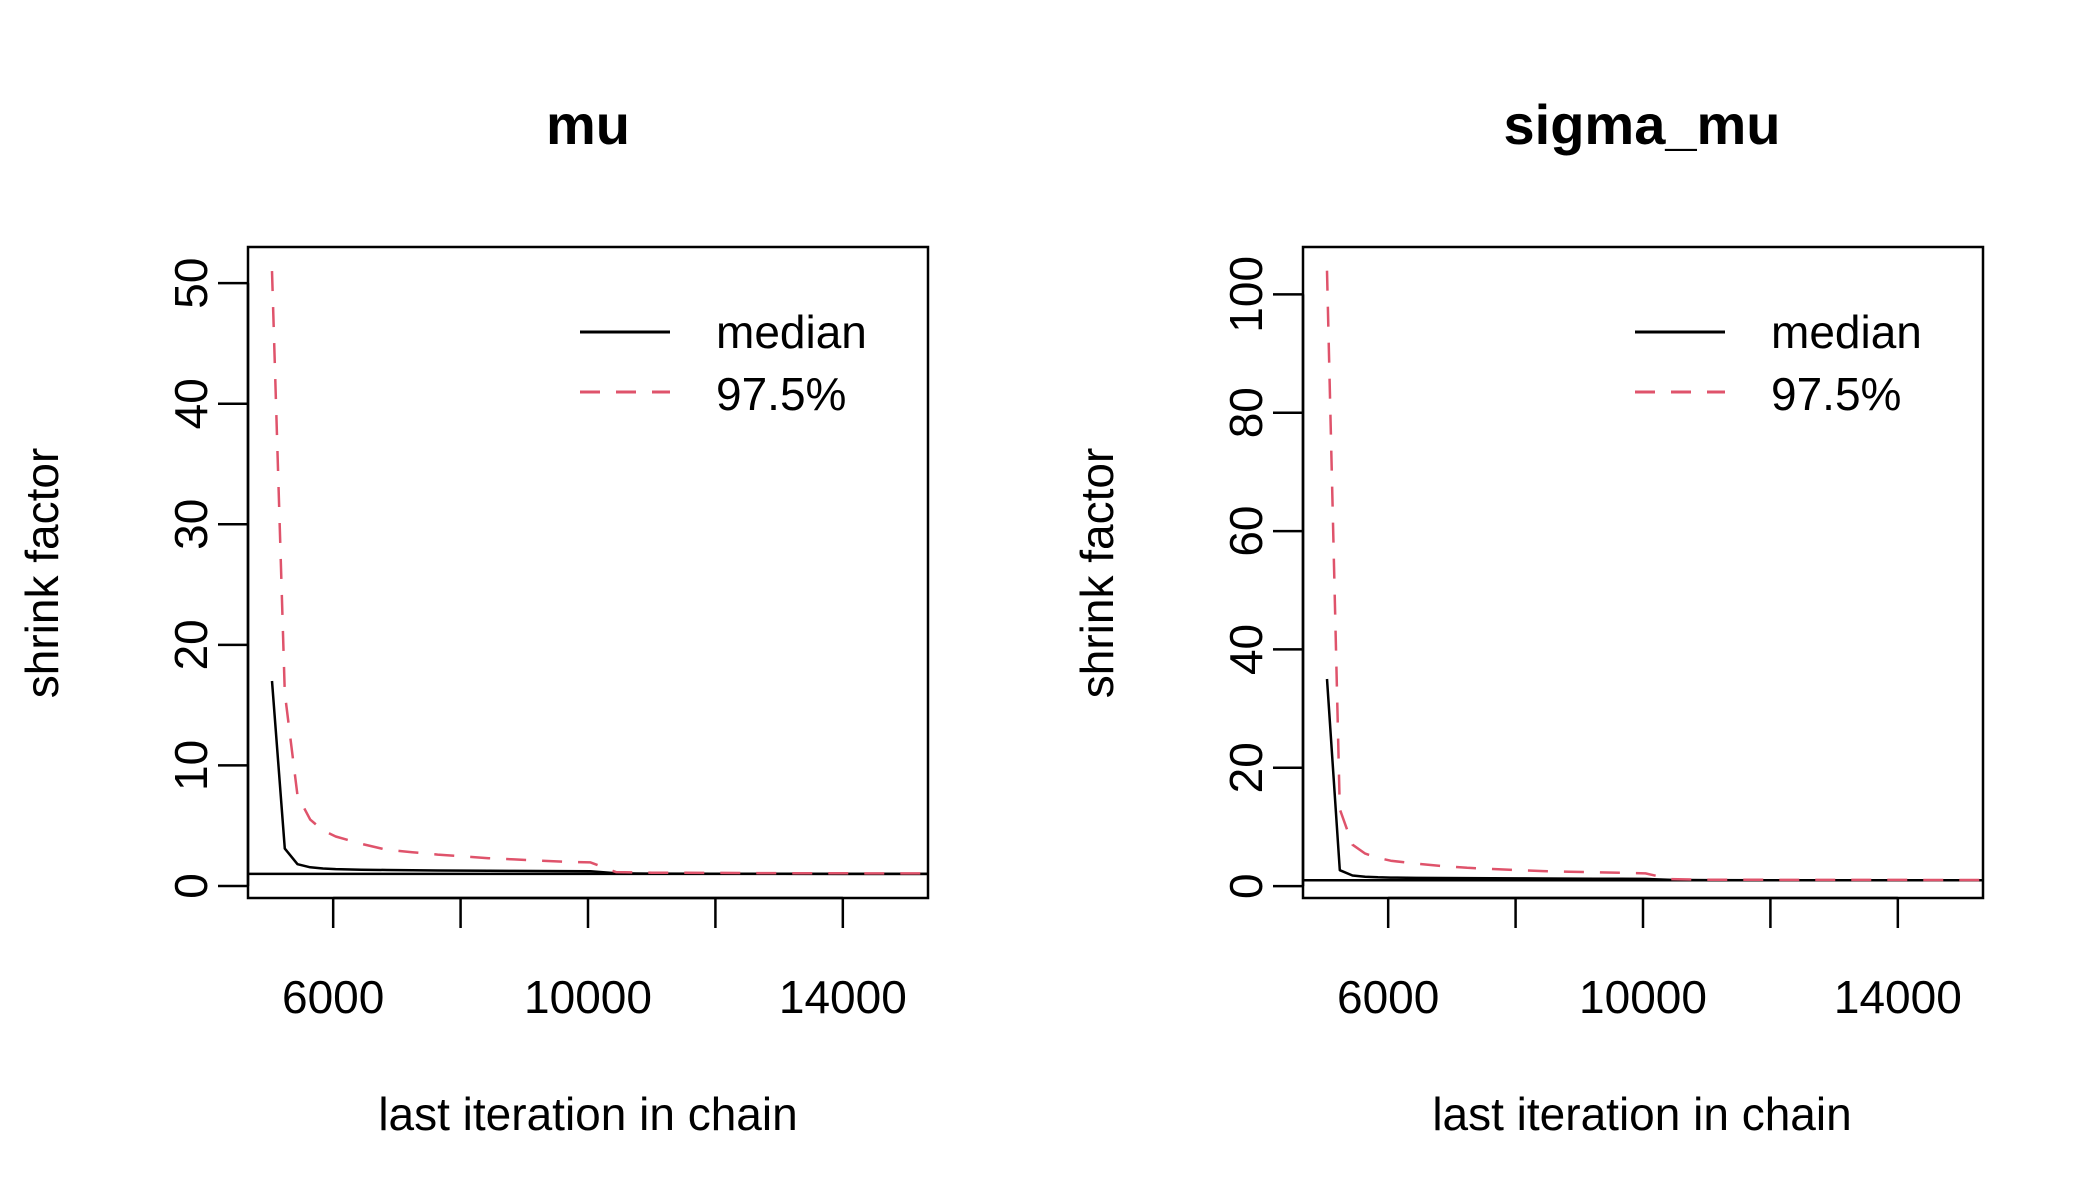  What do you see at coordinates (191, 765) in the screenshot?
I see `y-tick-label: 10` at bounding box center [191, 765].